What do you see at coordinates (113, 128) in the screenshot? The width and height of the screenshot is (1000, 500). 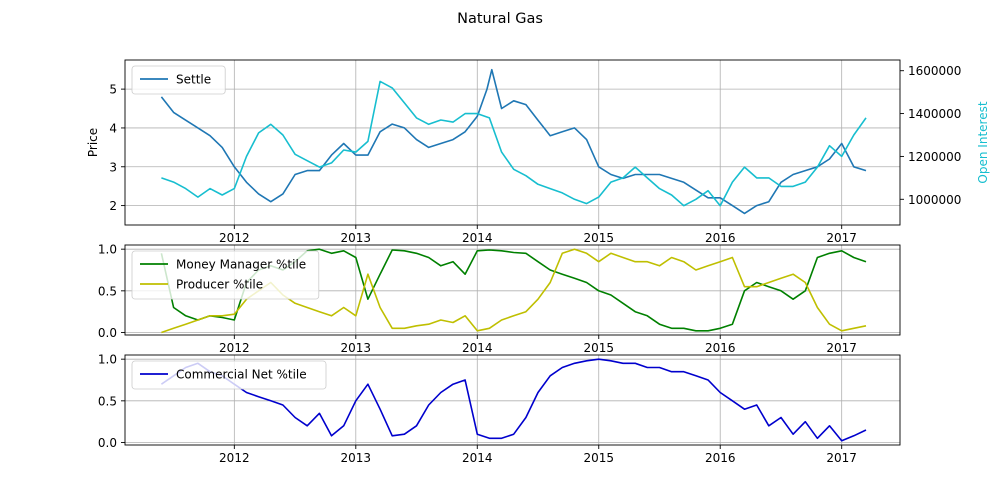 I see `y-tick-label: 4` at bounding box center [113, 128].